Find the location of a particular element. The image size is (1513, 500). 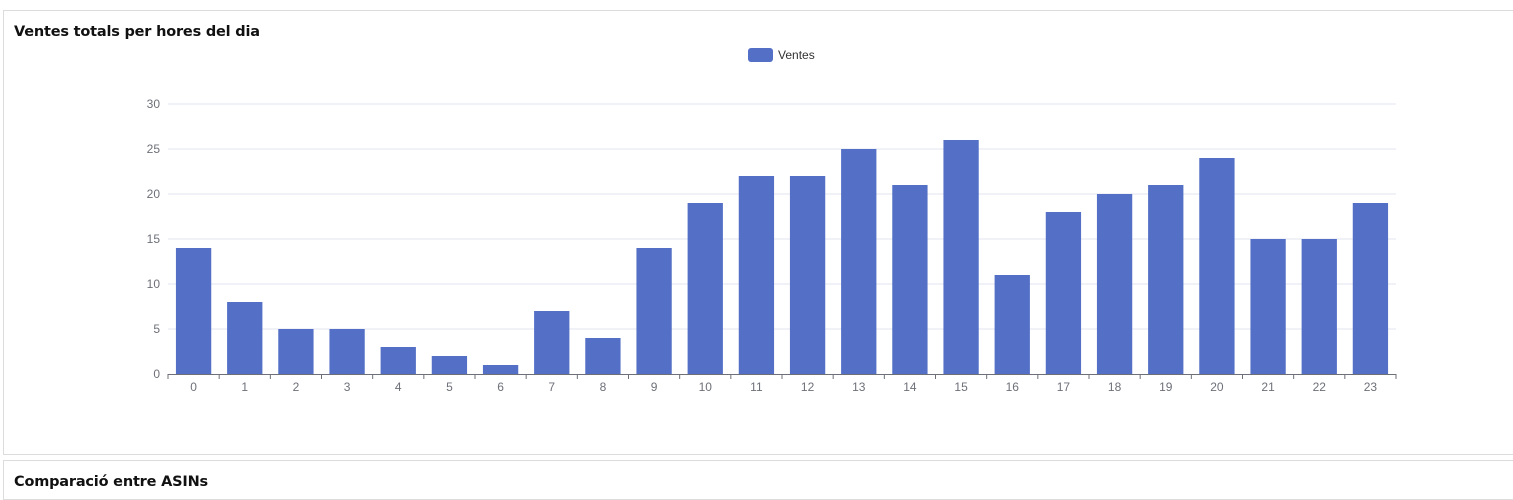

x-tick-label: 20 is located at coordinates (1217, 387).